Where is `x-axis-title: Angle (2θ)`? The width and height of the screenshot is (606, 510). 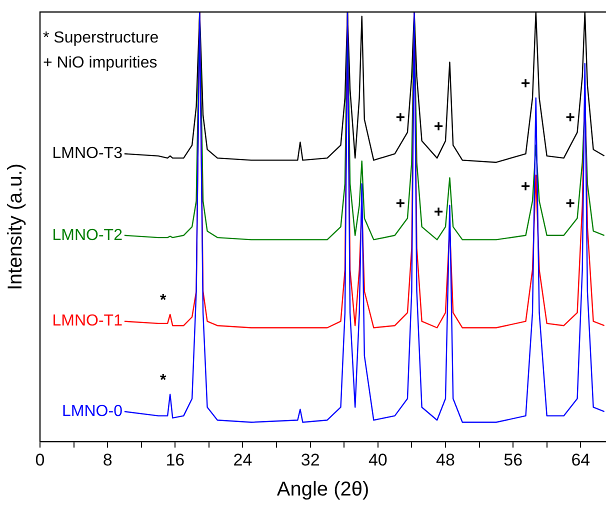 x-axis-title: Angle (2θ) is located at coordinates (323, 489).